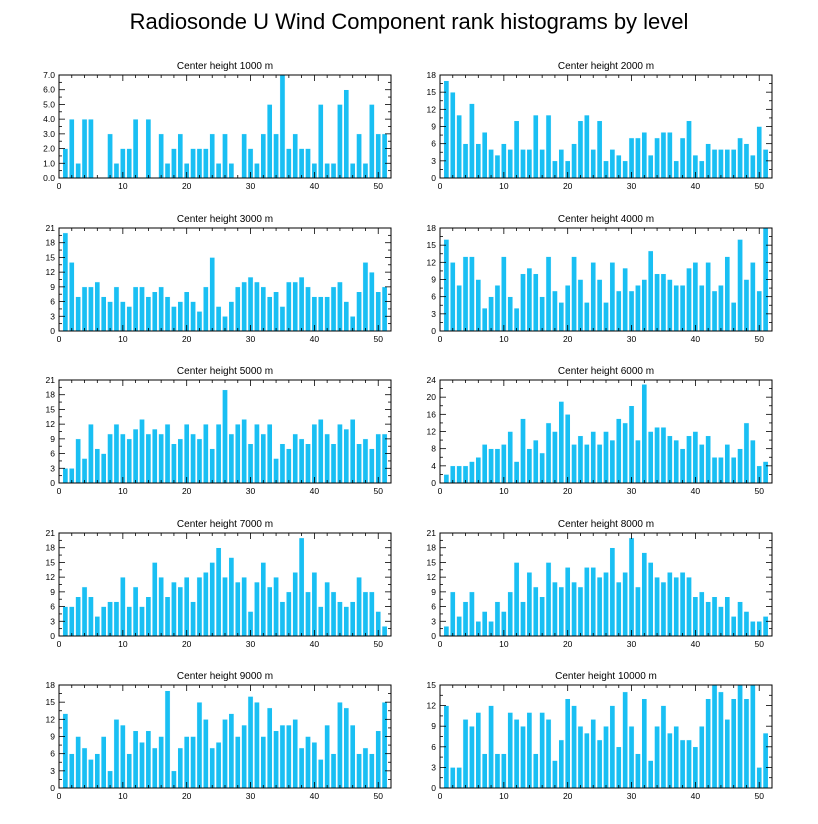 The image size is (818, 824). Describe the element at coordinates (225, 676) in the screenshot. I see `panel-title: Center height 9000 m` at that location.